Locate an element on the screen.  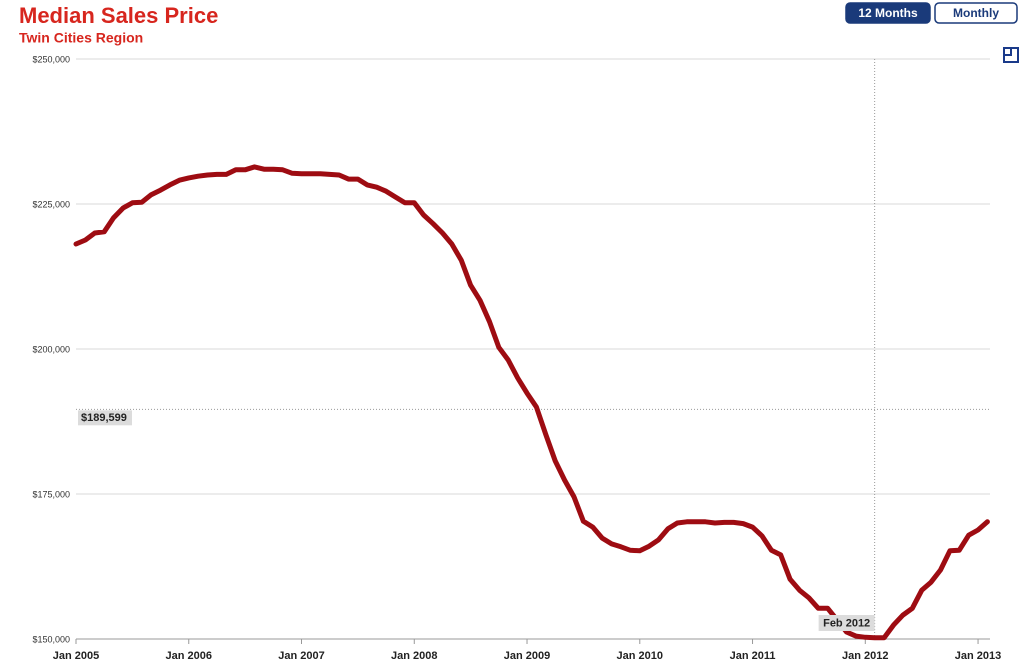
crosshair-y-label-box is located at coordinates (105, 418).